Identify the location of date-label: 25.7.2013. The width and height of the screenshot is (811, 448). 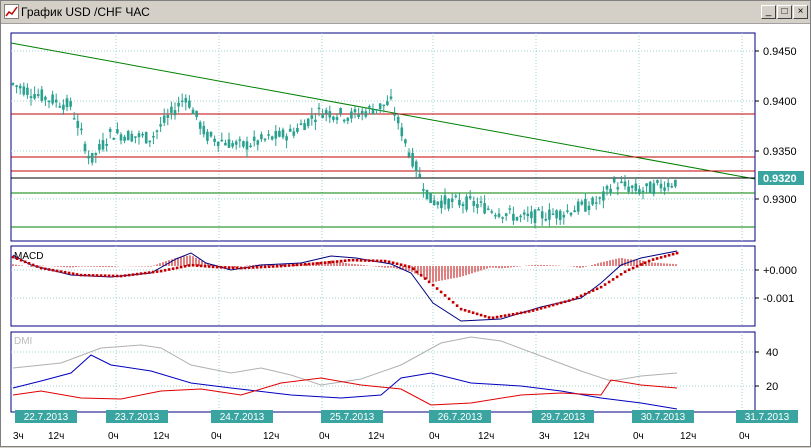
(352, 417).